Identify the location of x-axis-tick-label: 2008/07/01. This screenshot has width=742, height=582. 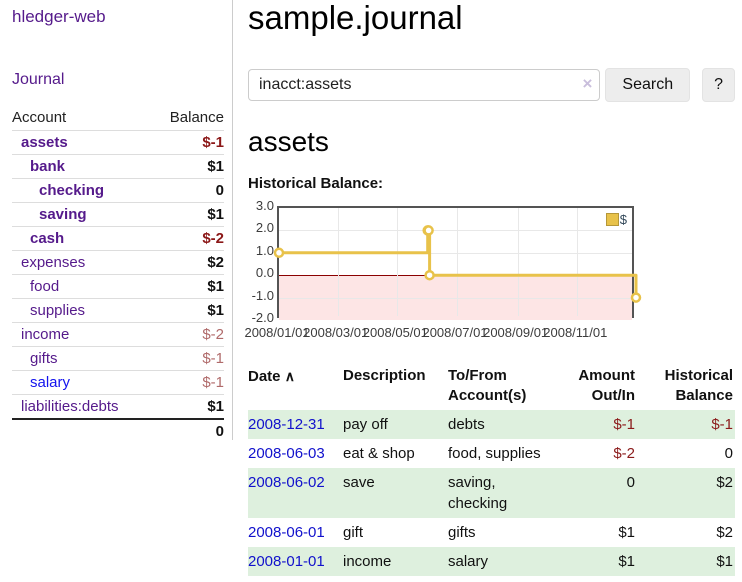
(455, 332).